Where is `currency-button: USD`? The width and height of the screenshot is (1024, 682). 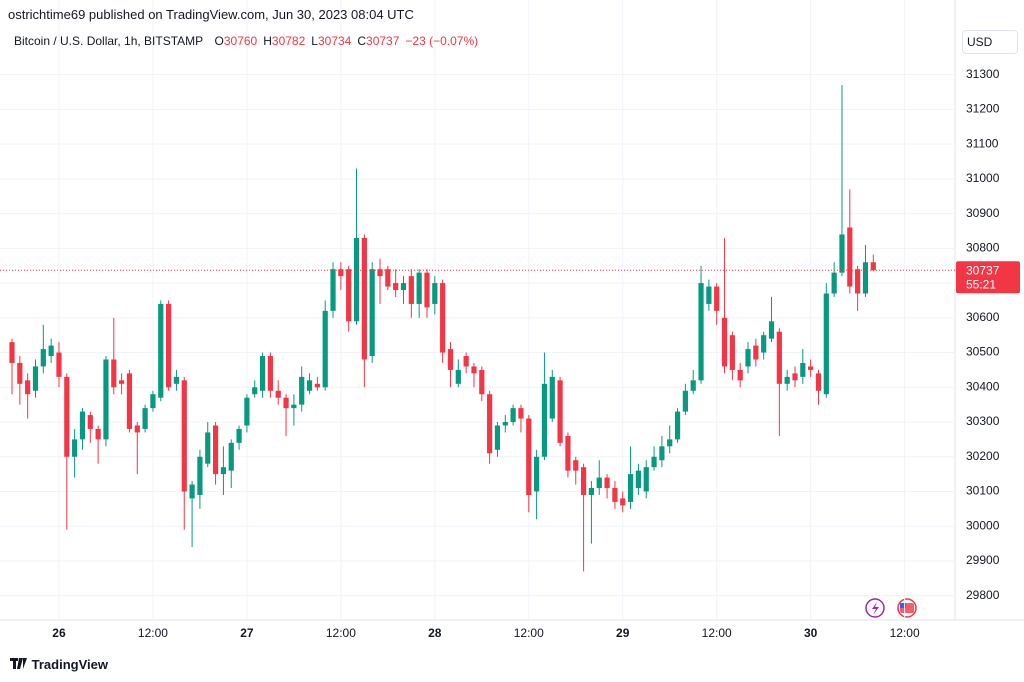 currency-button: USD is located at coordinates (990, 42).